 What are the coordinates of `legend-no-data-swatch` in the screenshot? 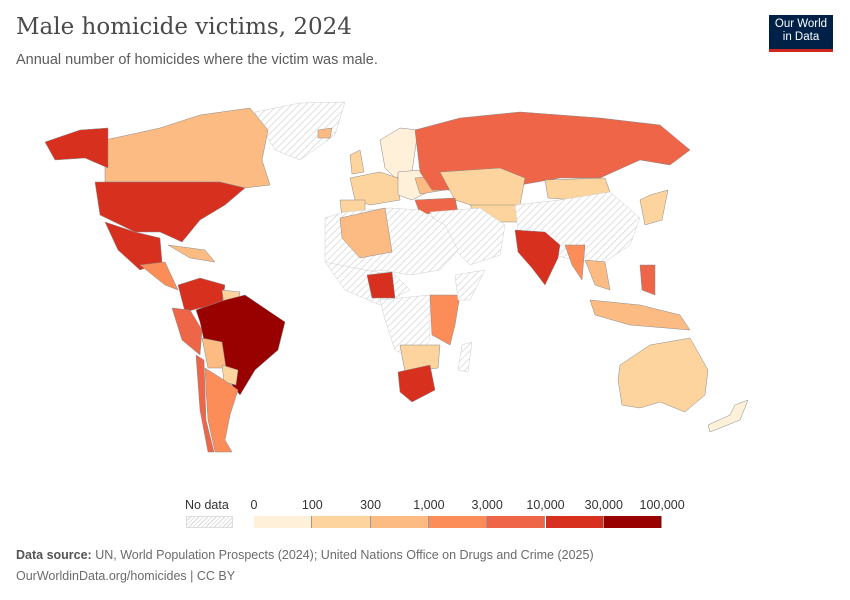 It's located at (209, 522).